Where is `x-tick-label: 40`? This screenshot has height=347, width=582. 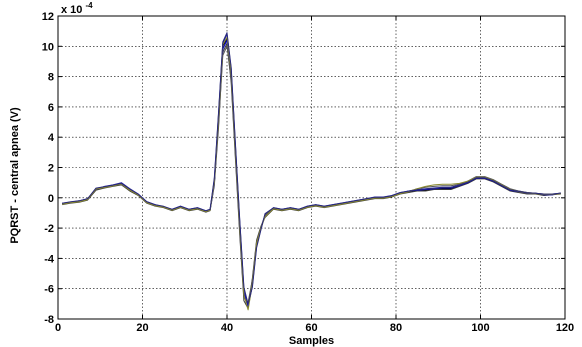
x-tick-label: 40 is located at coordinates (227, 328).